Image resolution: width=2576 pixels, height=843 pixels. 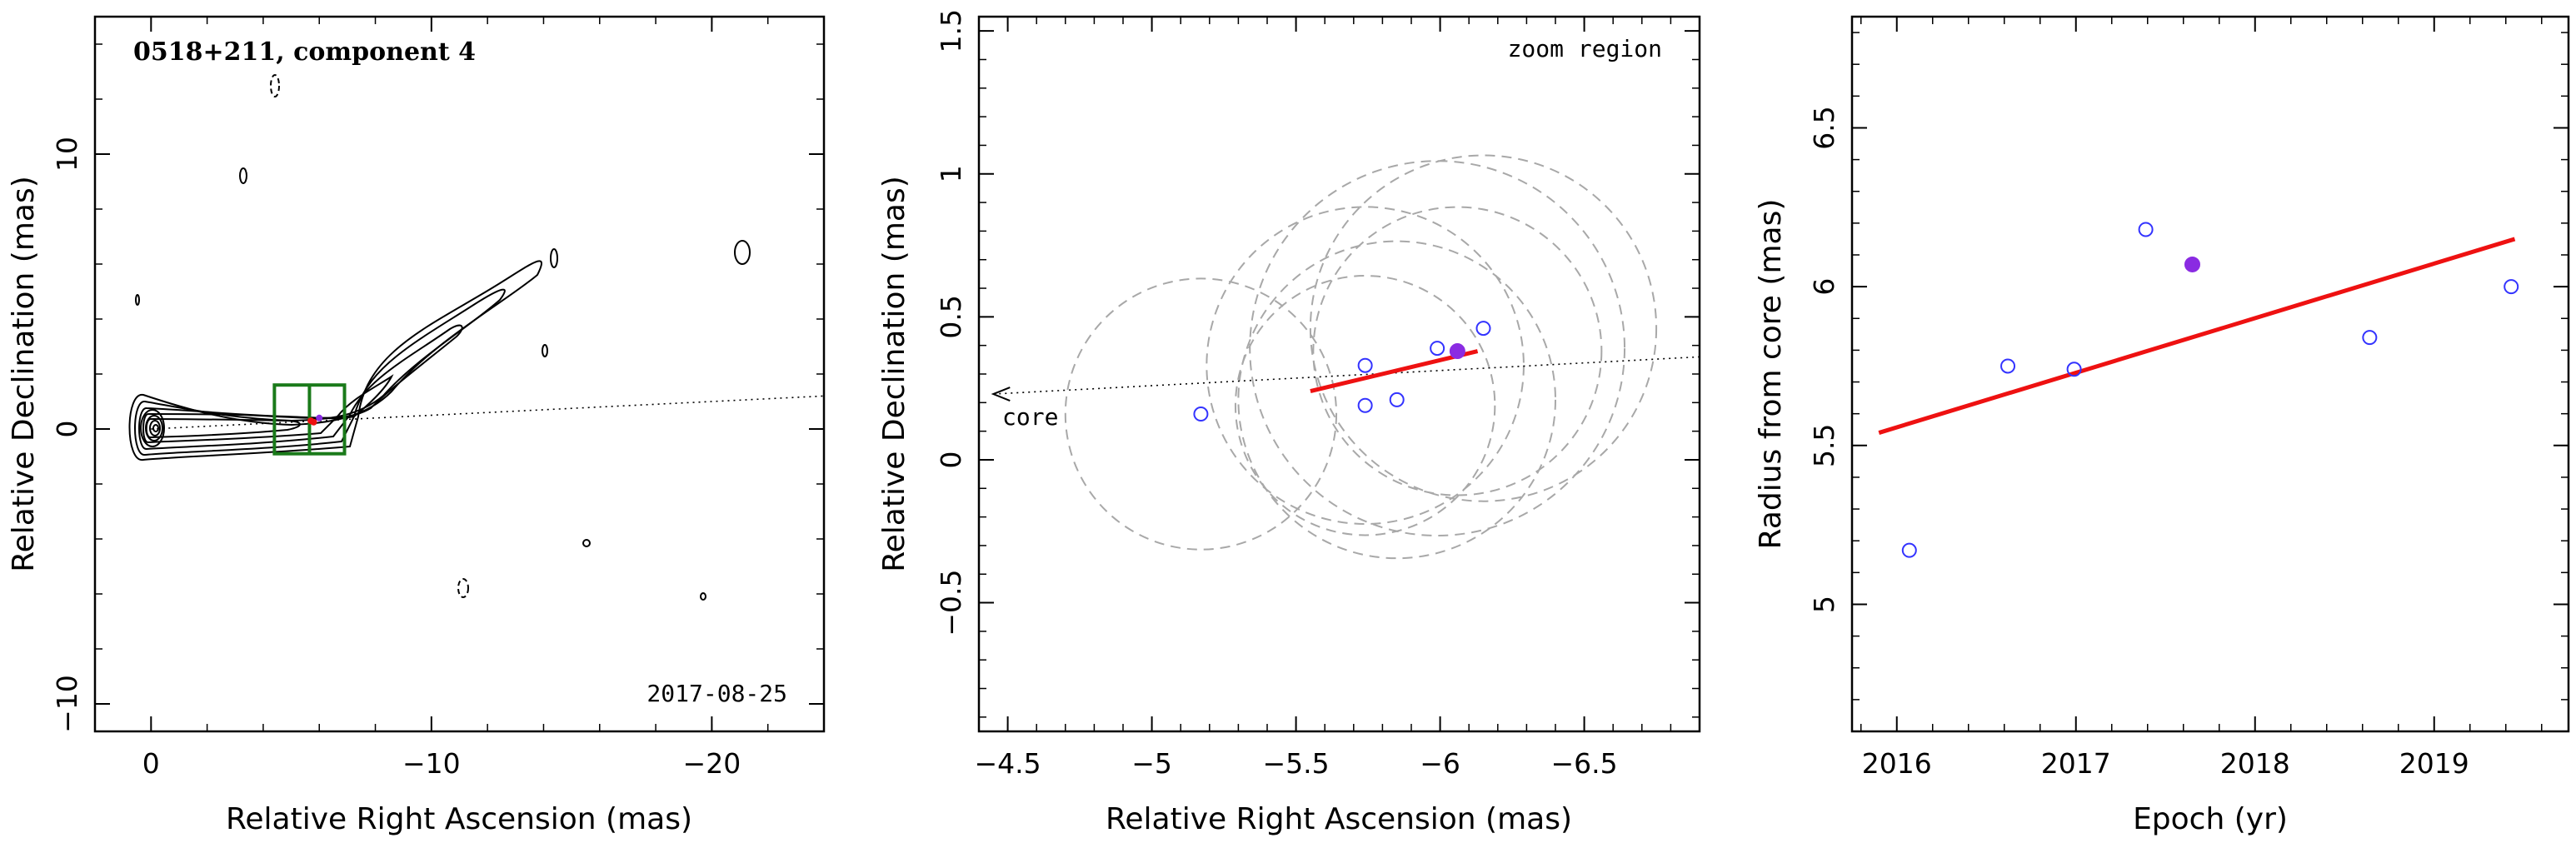 I want to click on epoch-date-label: 2017-08-25, so click(x=716, y=693).